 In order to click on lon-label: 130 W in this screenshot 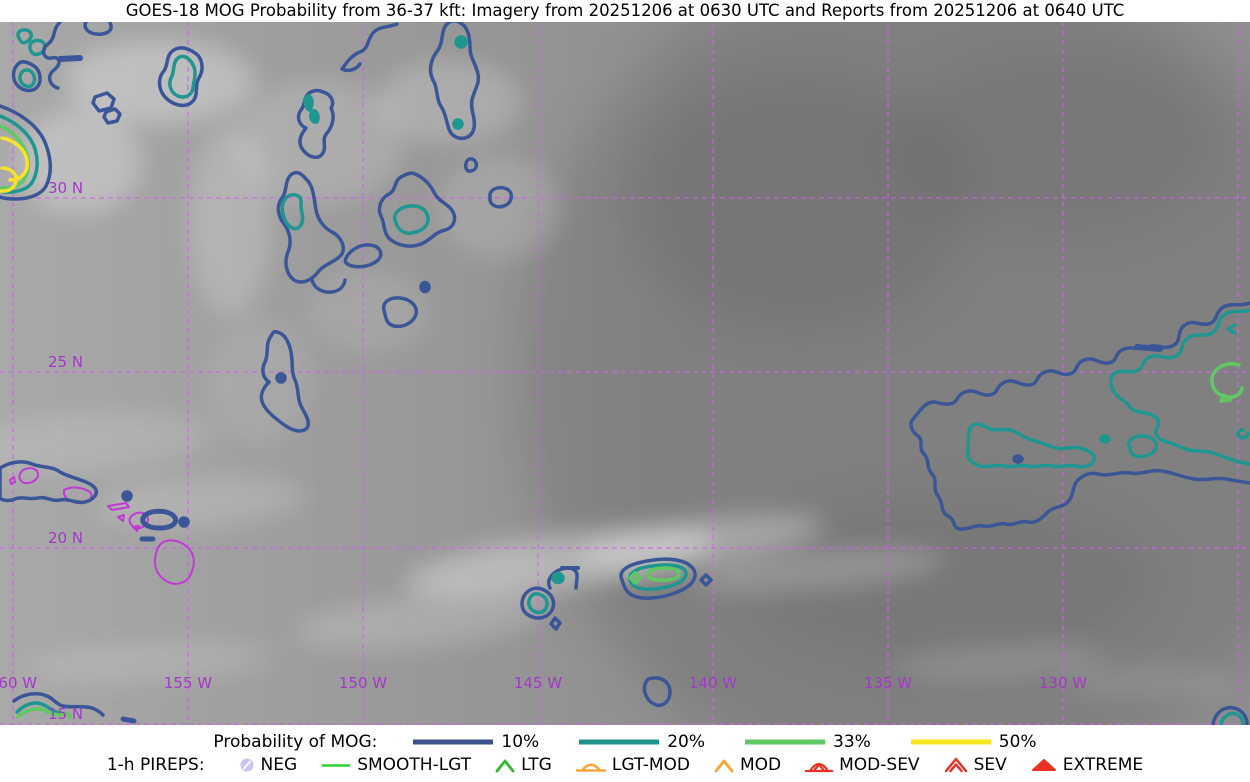, I will do `click(1063, 683)`.